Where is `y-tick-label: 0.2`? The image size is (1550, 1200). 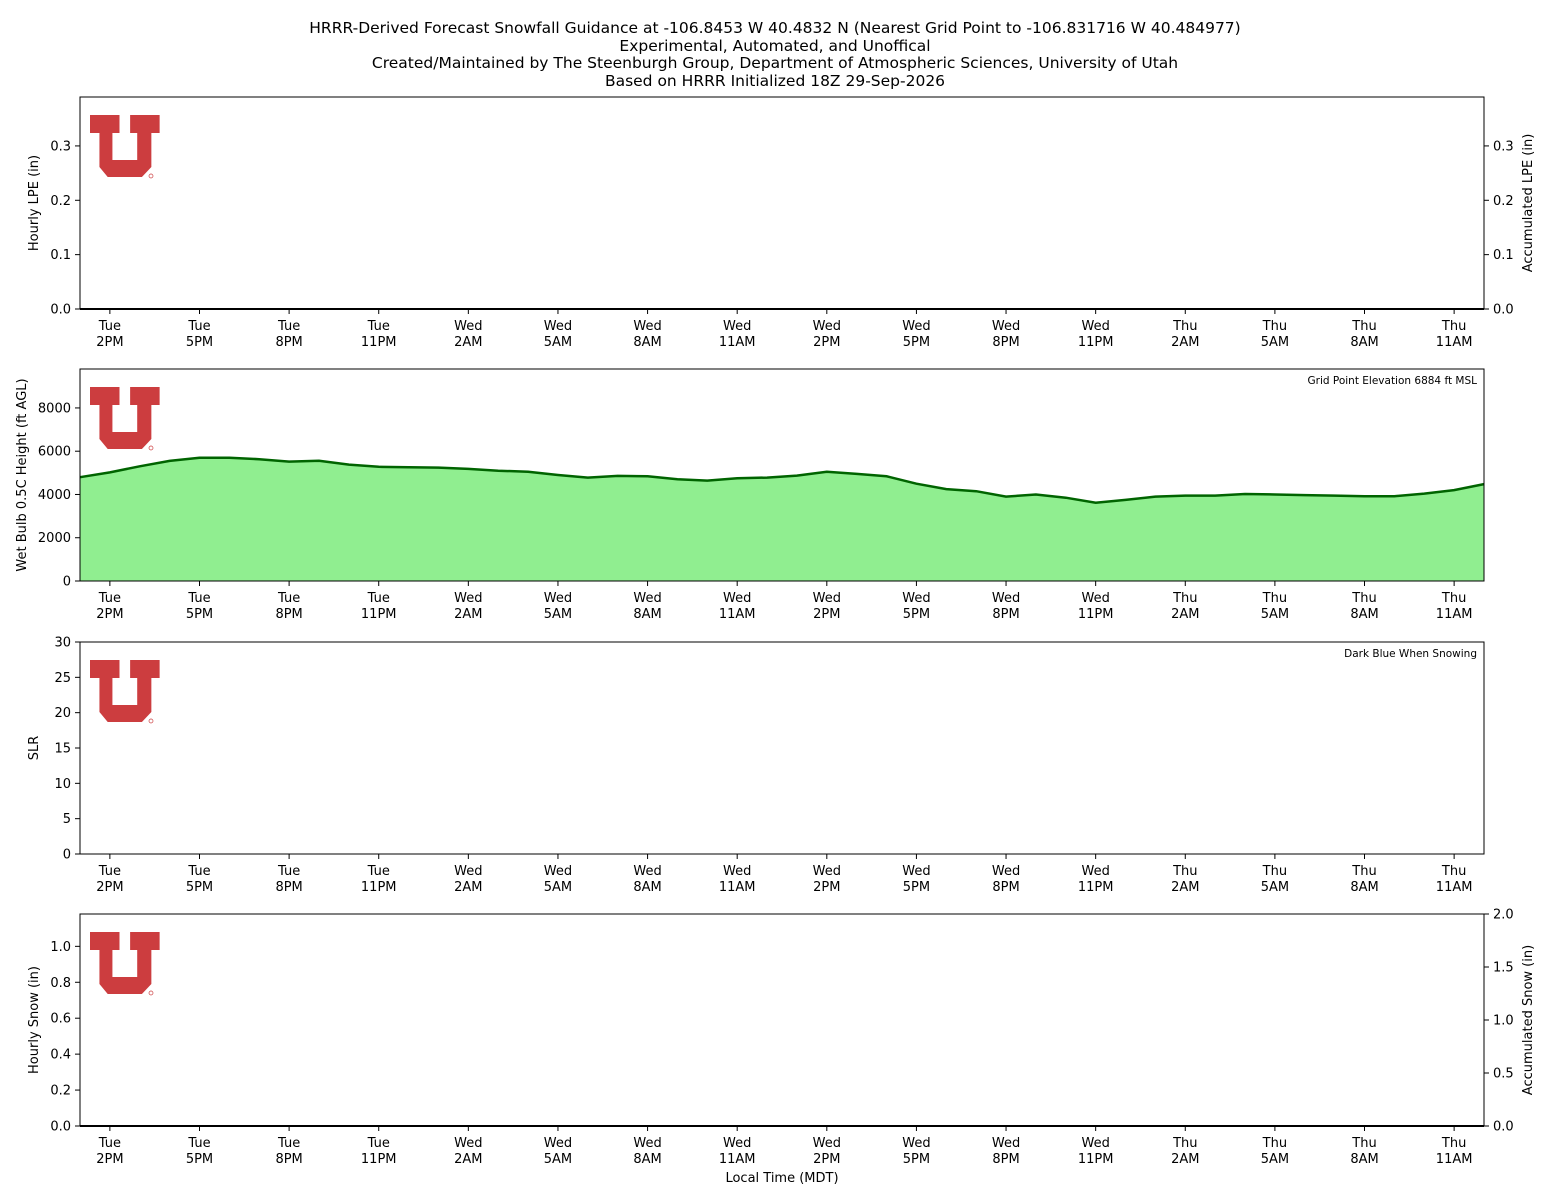
y-tick-label: 0.2 is located at coordinates (60, 201).